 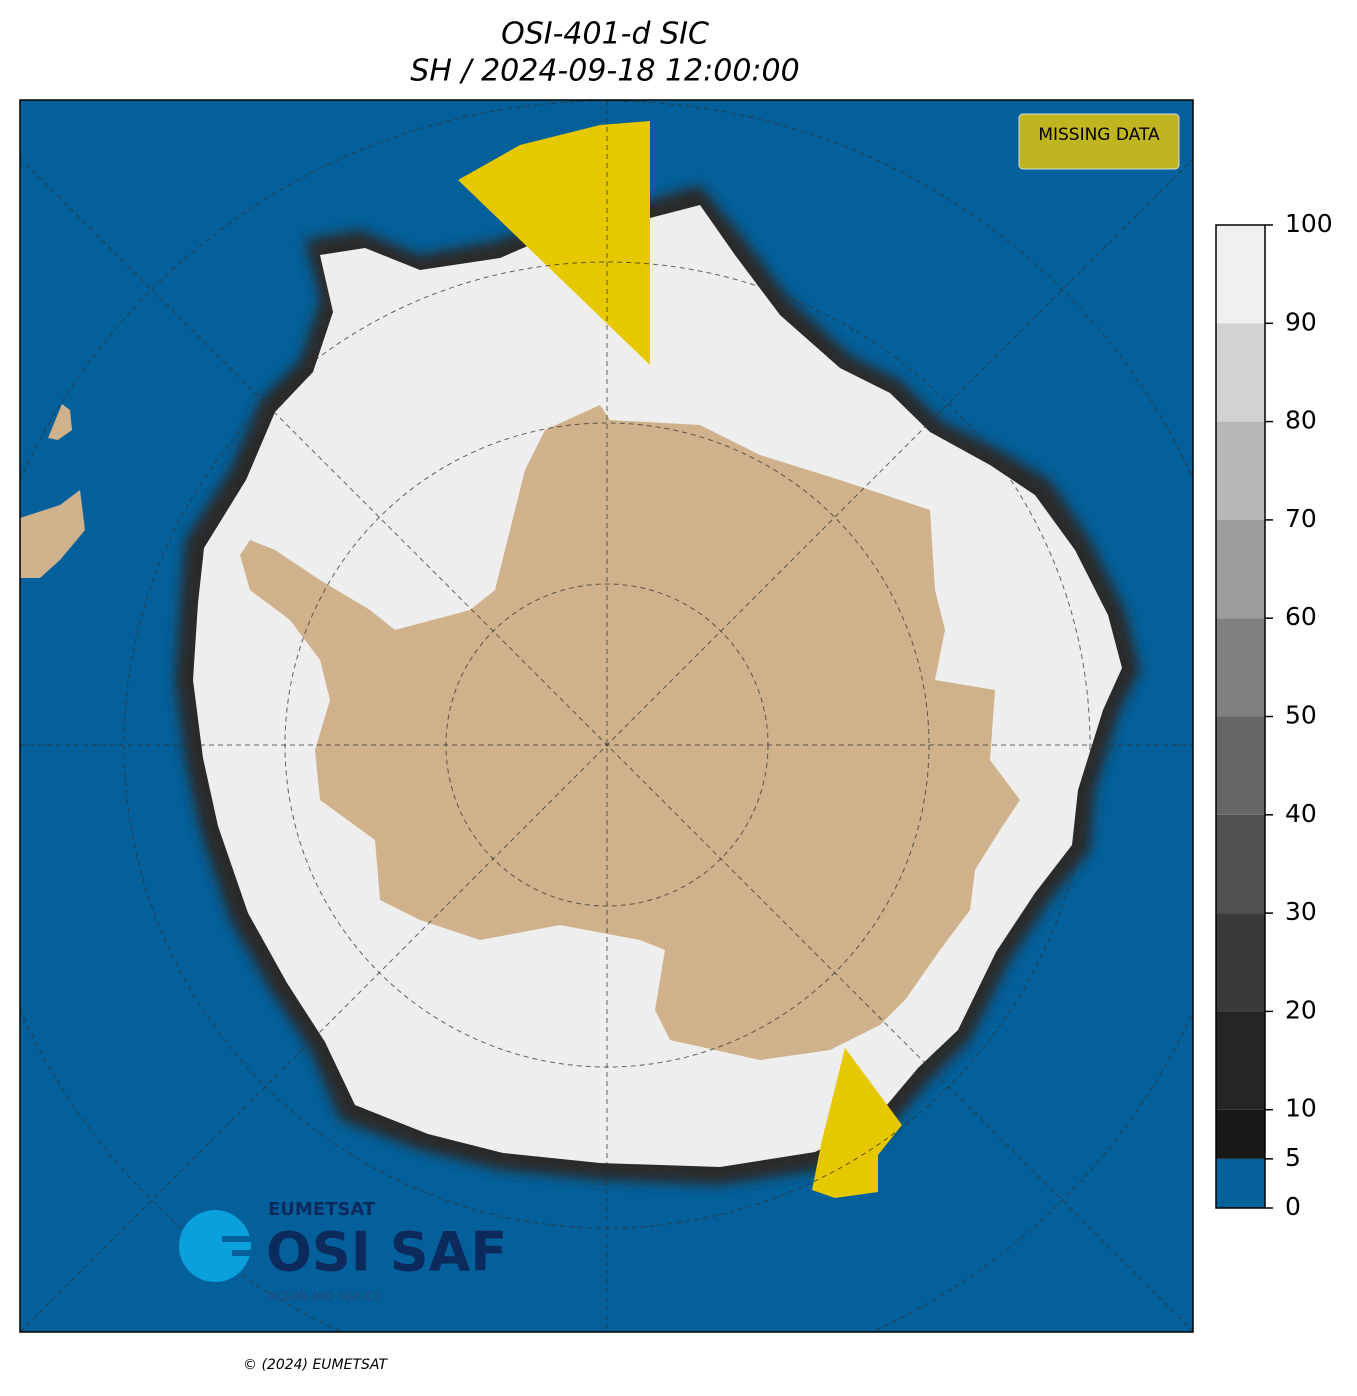 What do you see at coordinates (1301, 321) in the screenshot?
I see `colorbar-tick-label: 90` at bounding box center [1301, 321].